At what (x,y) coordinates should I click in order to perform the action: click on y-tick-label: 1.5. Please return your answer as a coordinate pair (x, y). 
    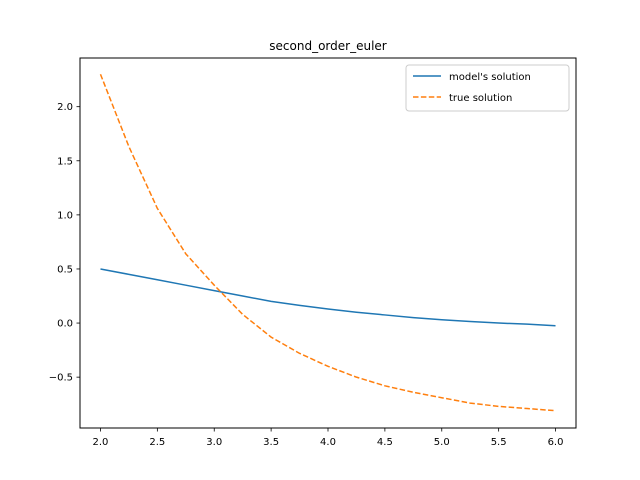
    Looking at the image, I should click on (65, 161).